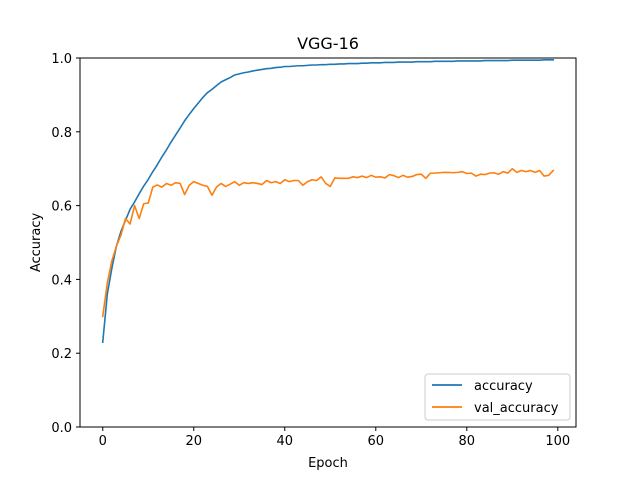  What do you see at coordinates (516, 408) in the screenshot?
I see `legend-label-val-accuracy: val_accuracy` at bounding box center [516, 408].